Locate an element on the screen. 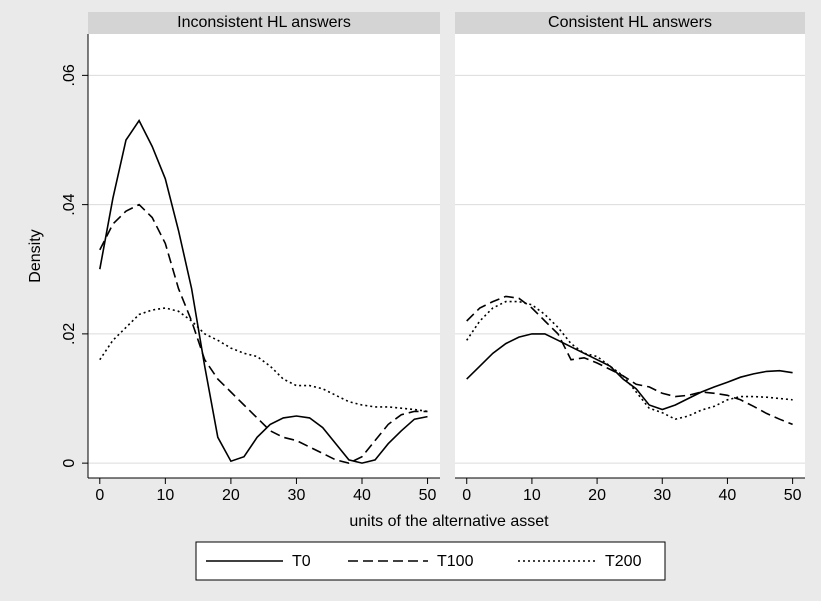  panel-title: Inconsistent HL answers is located at coordinates (264, 22).